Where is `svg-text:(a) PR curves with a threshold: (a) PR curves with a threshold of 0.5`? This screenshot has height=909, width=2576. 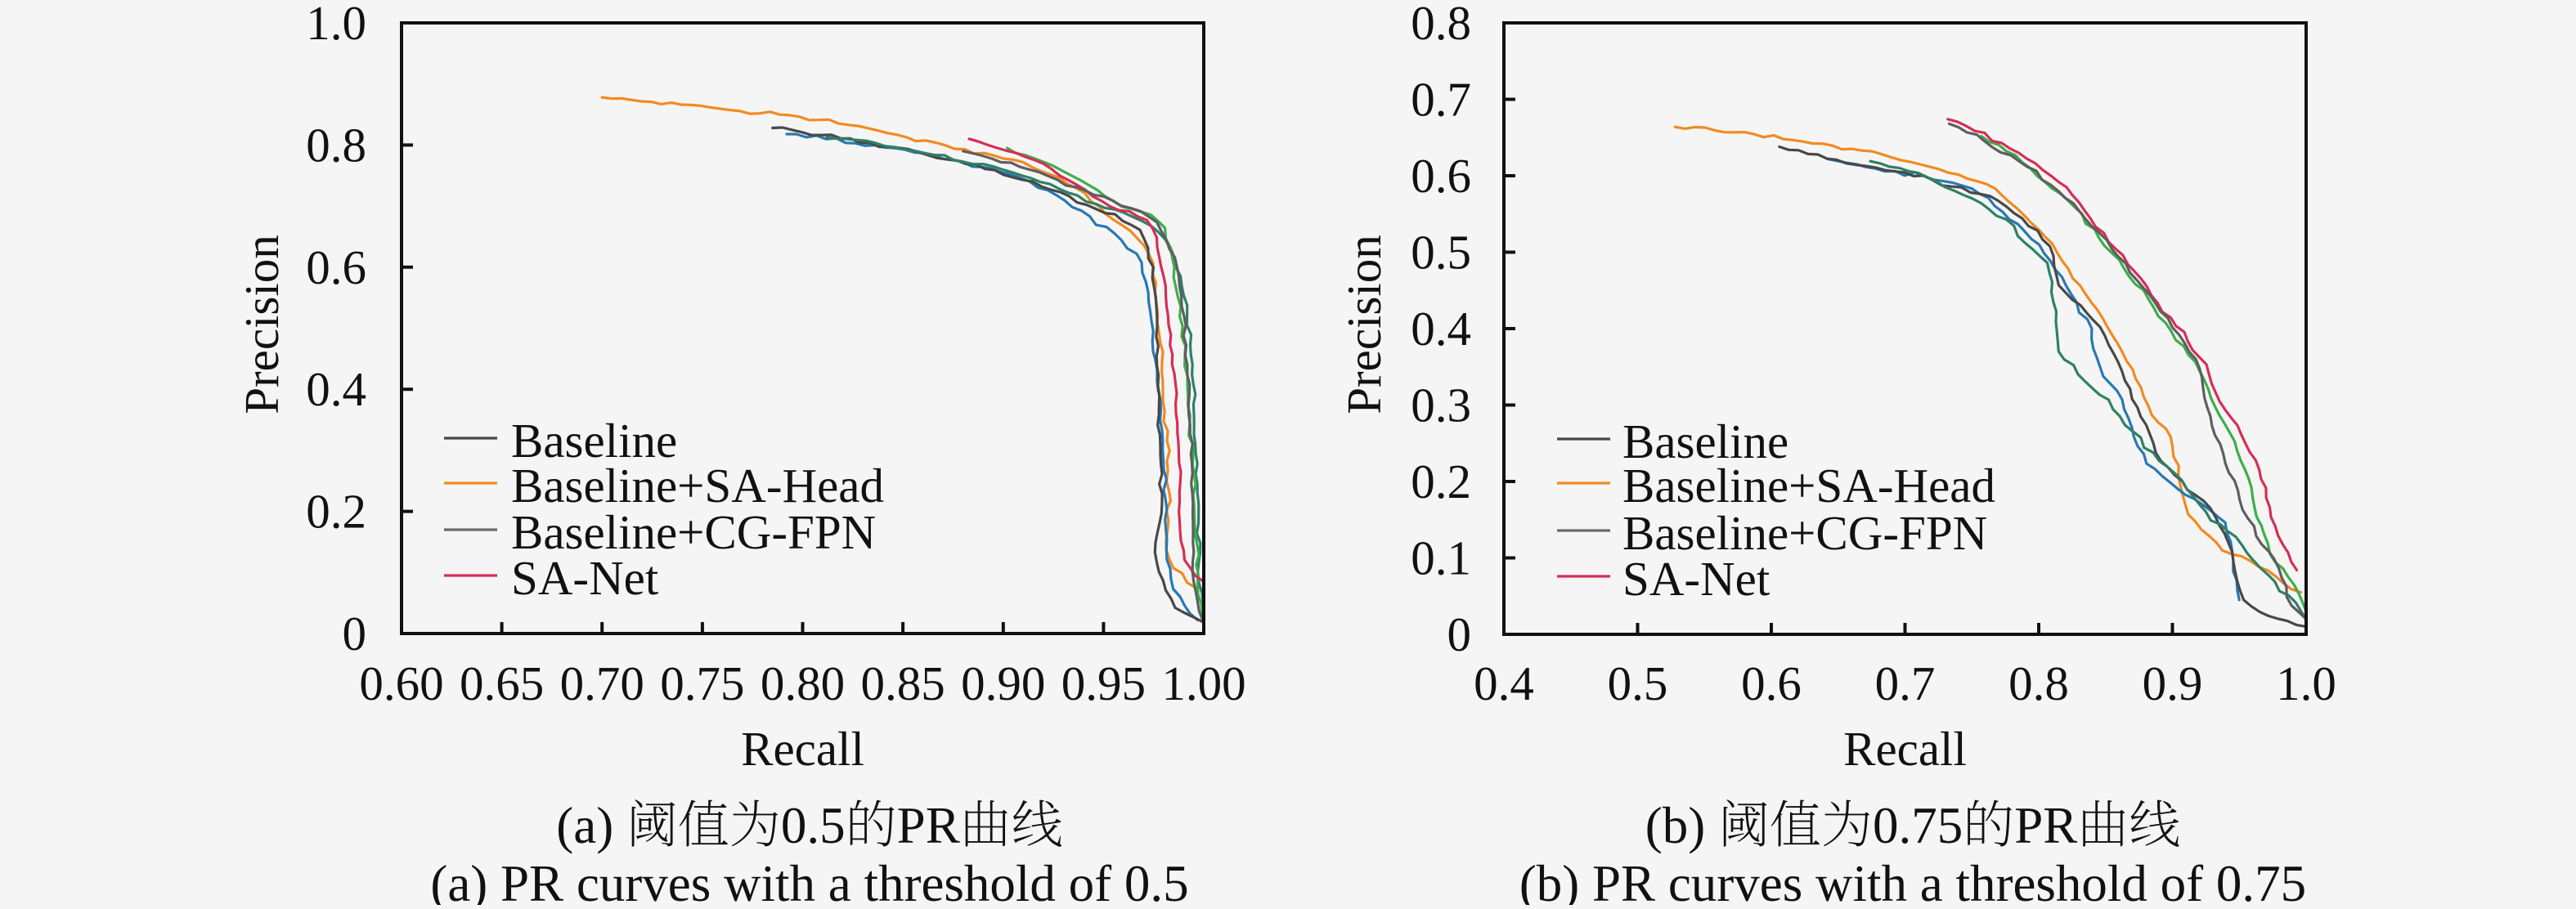
svg-text:(a) PR curves with a threshold: (a) PR curves with a threshold of 0.5 is located at coordinates (809, 880).